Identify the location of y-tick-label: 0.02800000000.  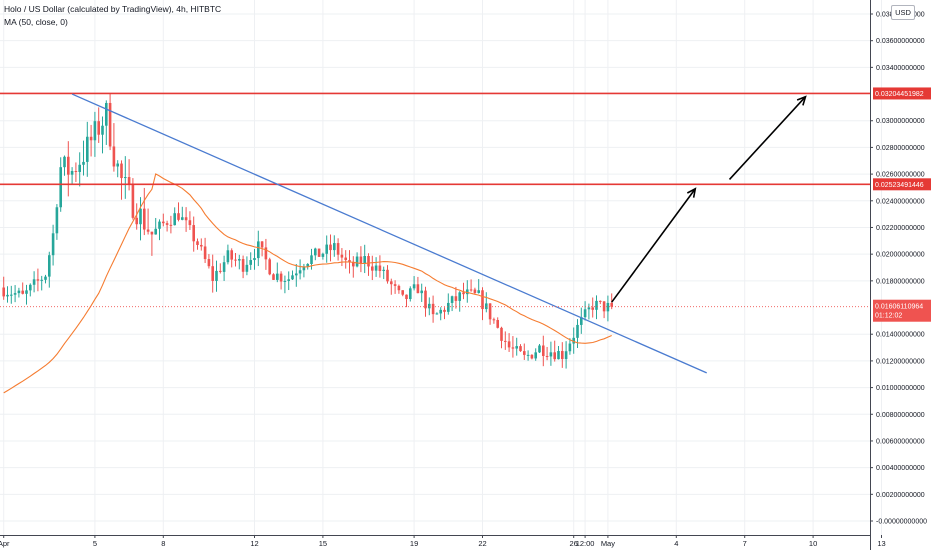
(900, 148).